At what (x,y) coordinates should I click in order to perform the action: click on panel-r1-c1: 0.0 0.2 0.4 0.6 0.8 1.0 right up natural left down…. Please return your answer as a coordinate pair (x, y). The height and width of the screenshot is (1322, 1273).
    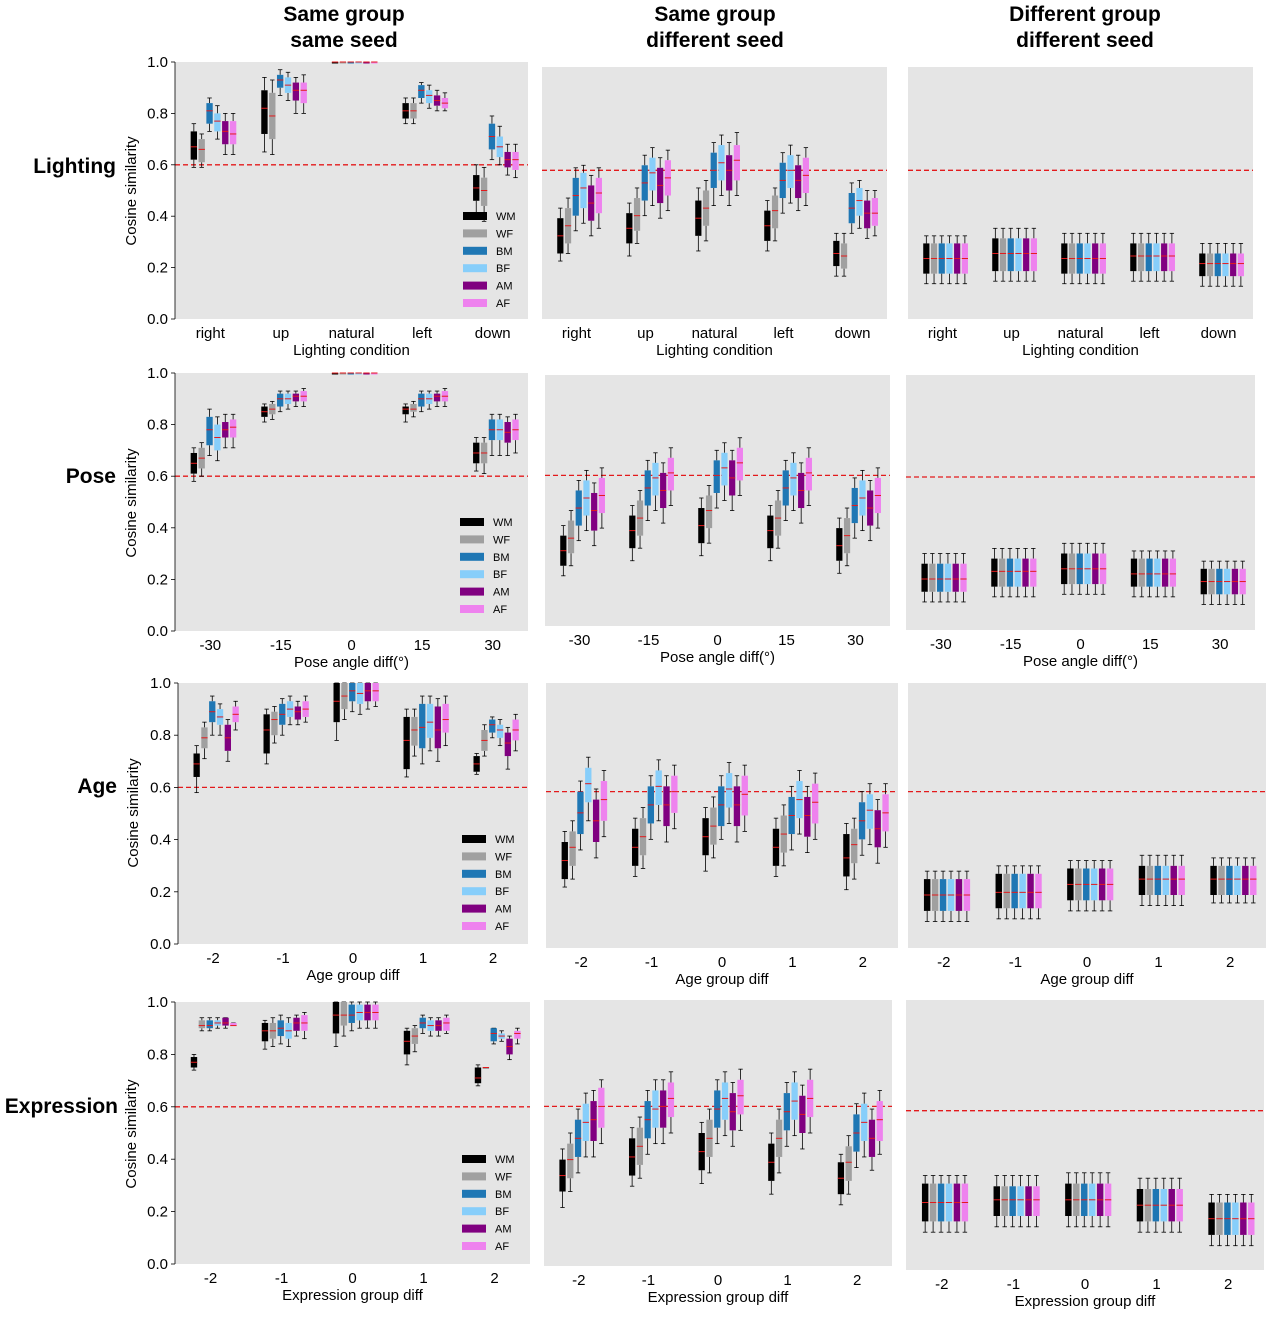
    Looking at the image, I should click on (337, 206).